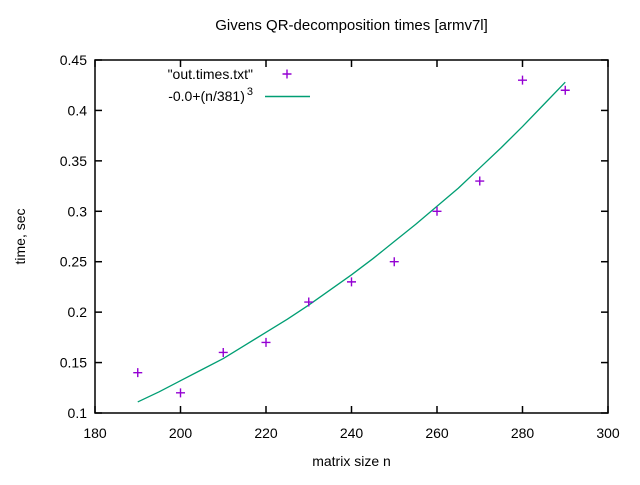 Image resolution: width=640 pixels, height=485 pixels. I want to click on legend-label-points: "out.times.txt", so click(210, 74).